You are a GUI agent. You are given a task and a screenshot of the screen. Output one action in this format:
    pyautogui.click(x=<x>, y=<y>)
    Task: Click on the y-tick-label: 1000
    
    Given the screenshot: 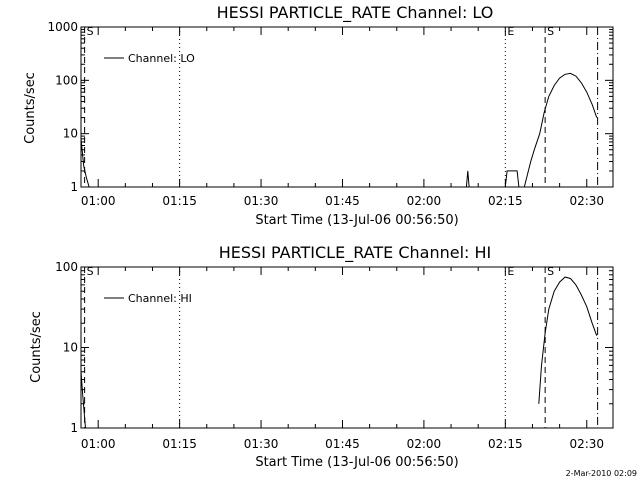 What is the action you would take?
    pyautogui.click(x=62, y=27)
    